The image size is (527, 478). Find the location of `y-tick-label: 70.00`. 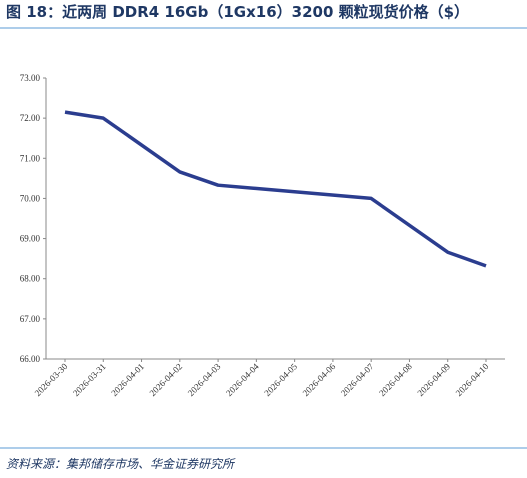

y-tick-label: 70.00 is located at coordinates (30, 198).